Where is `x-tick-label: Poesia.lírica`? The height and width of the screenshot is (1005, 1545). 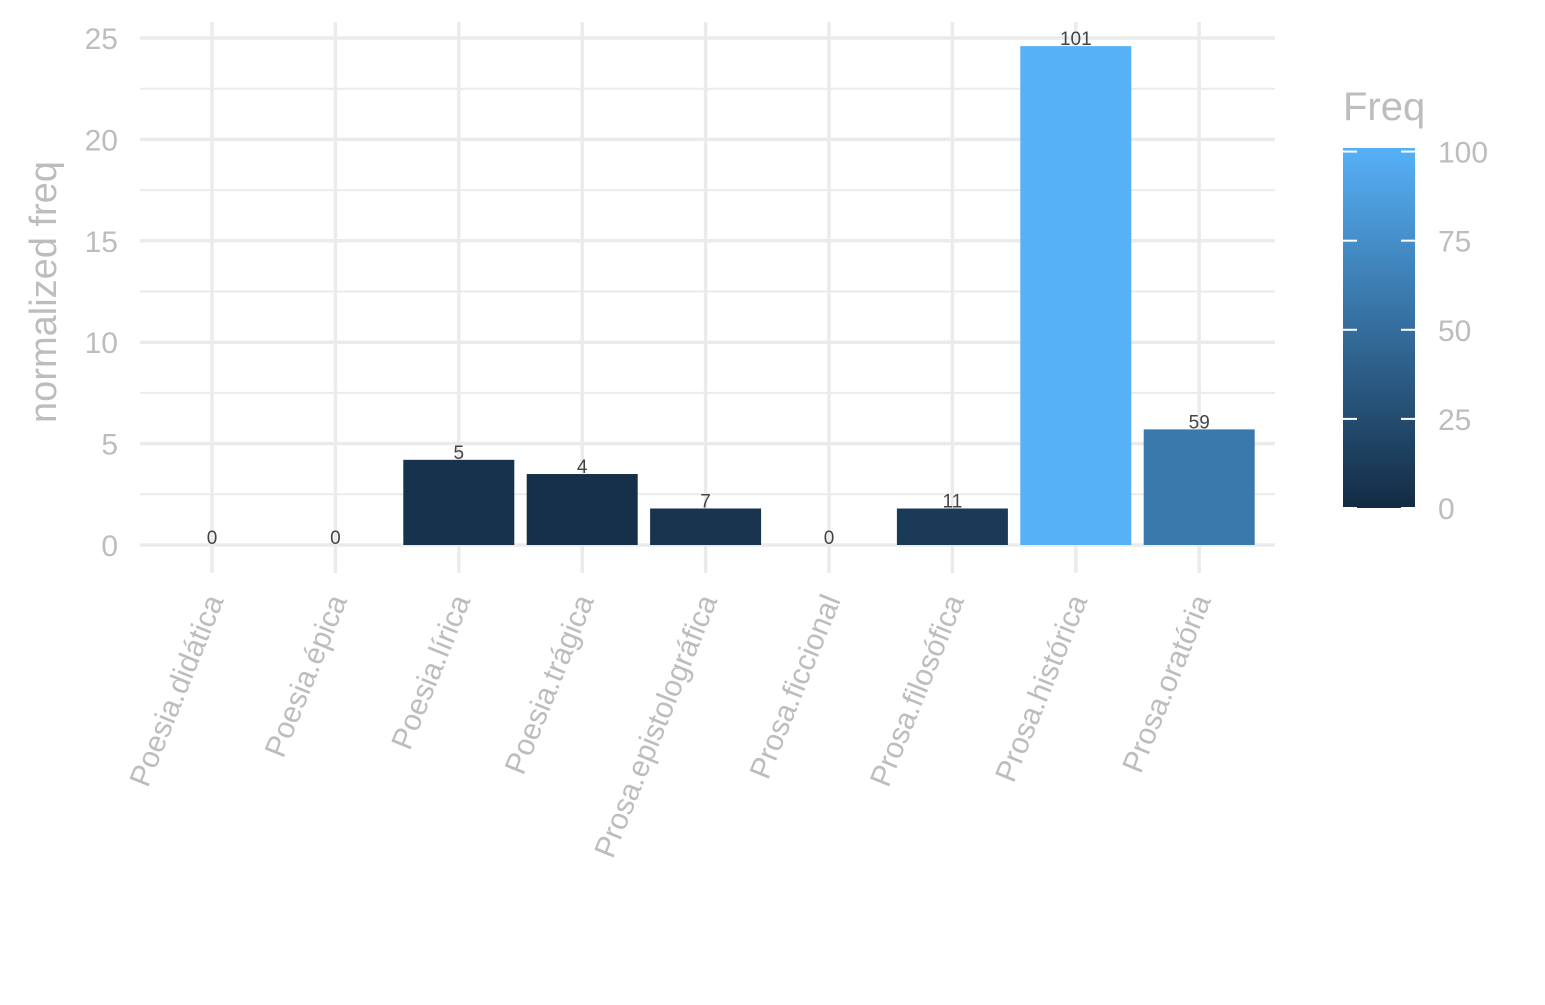
x-tick-label: Poesia.lírica is located at coordinates (431, 672).